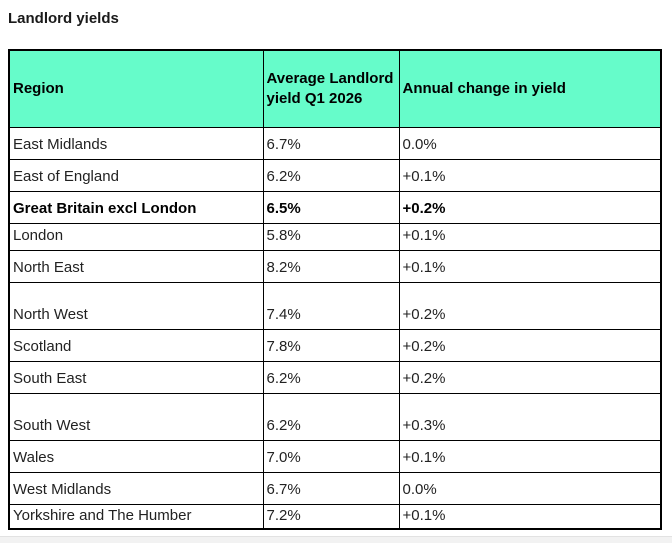  Describe the element at coordinates (136, 143) in the screenshot. I see `region-cell: East Midlands` at that location.